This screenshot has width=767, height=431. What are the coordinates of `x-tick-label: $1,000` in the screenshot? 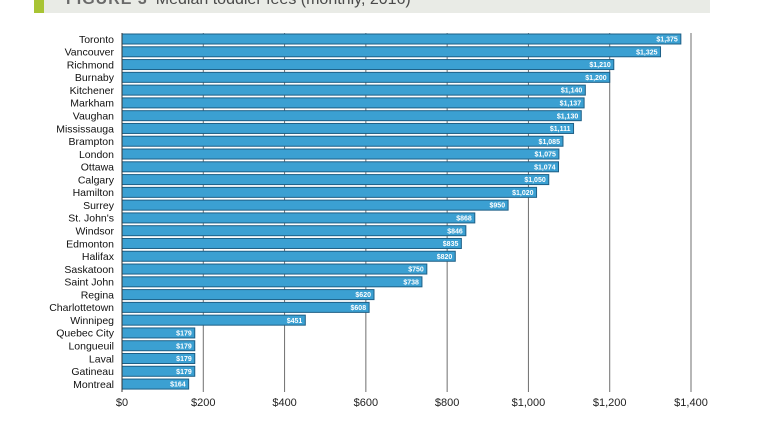 It's located at (529, 403).